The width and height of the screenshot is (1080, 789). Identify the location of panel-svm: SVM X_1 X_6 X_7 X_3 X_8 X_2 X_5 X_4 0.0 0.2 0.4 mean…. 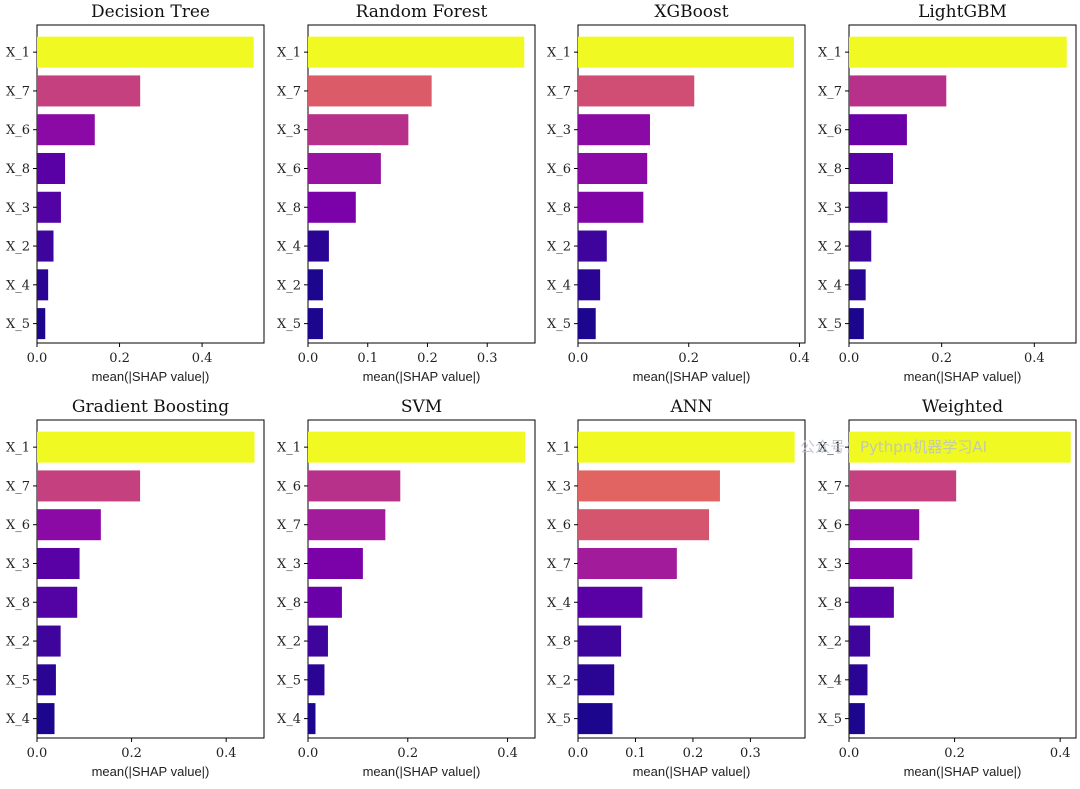
(406, 588).